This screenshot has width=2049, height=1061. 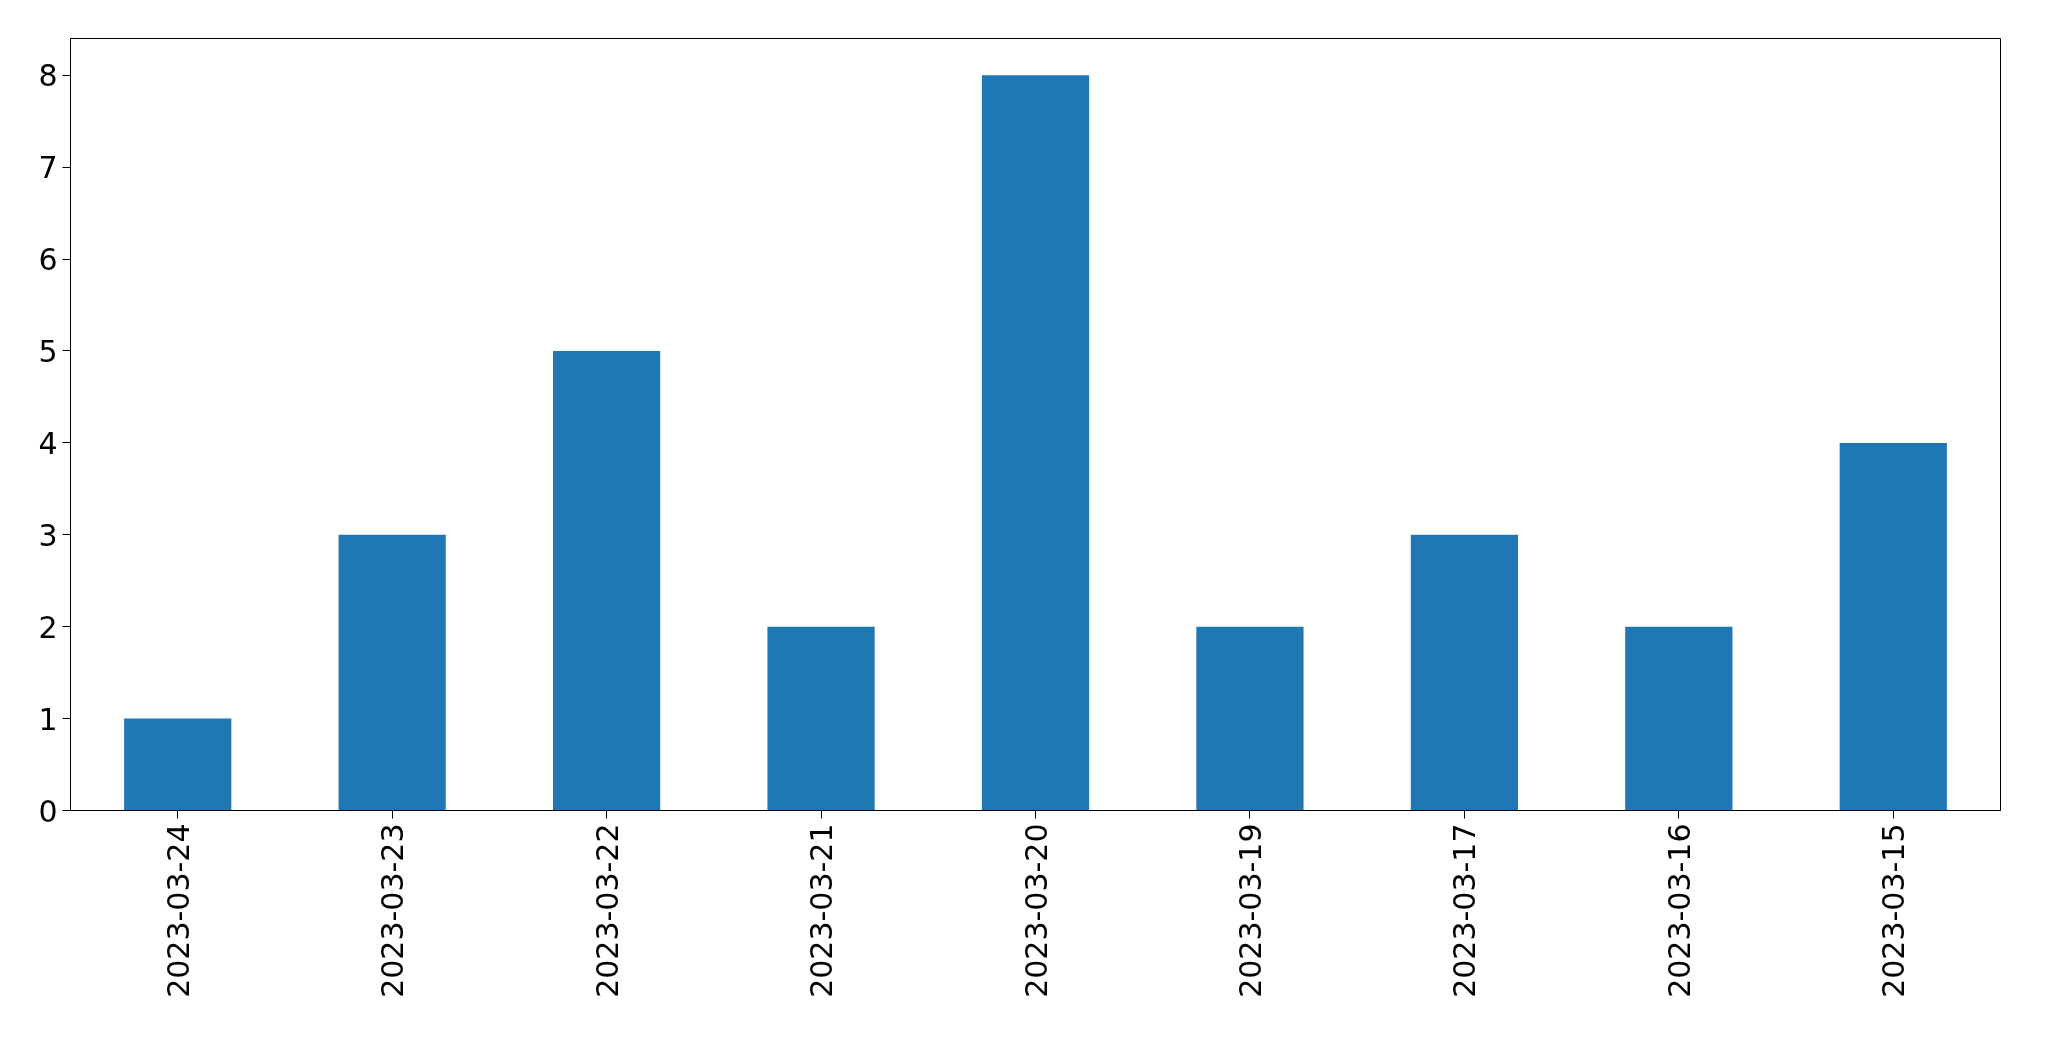 I want to click on x-tick-label: 2023-03-16, so click(x=1679, y=910).